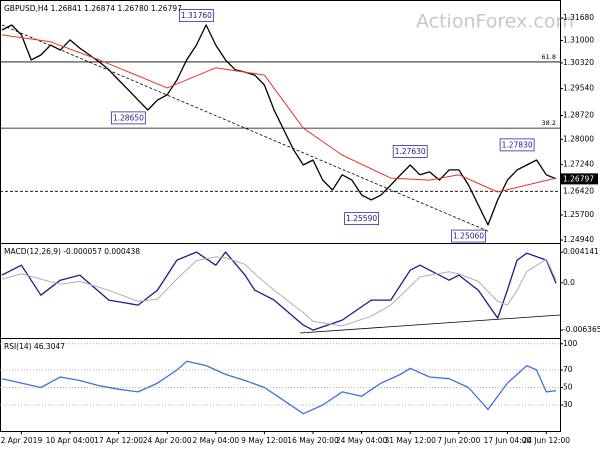 This screenshot has height=450, width=600. I want to click on y-tick-label: 1.29540, so click(578, 88).